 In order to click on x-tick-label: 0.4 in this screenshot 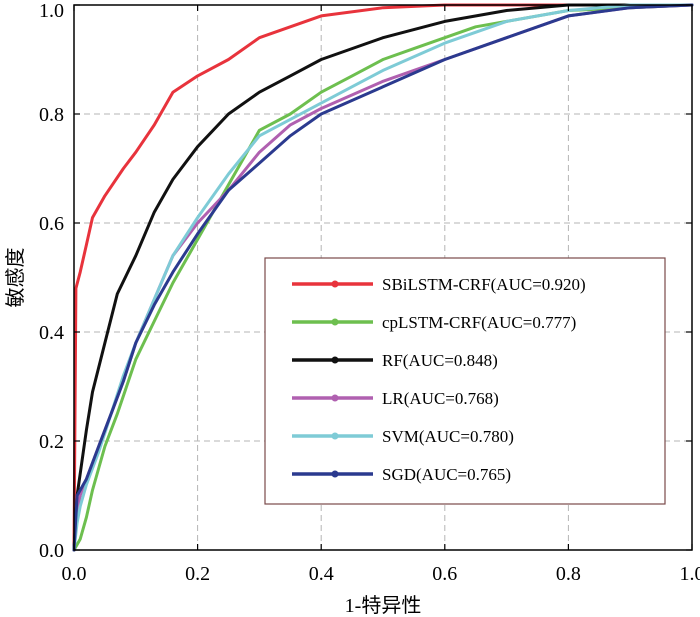, I will do `click(321, 574)`.